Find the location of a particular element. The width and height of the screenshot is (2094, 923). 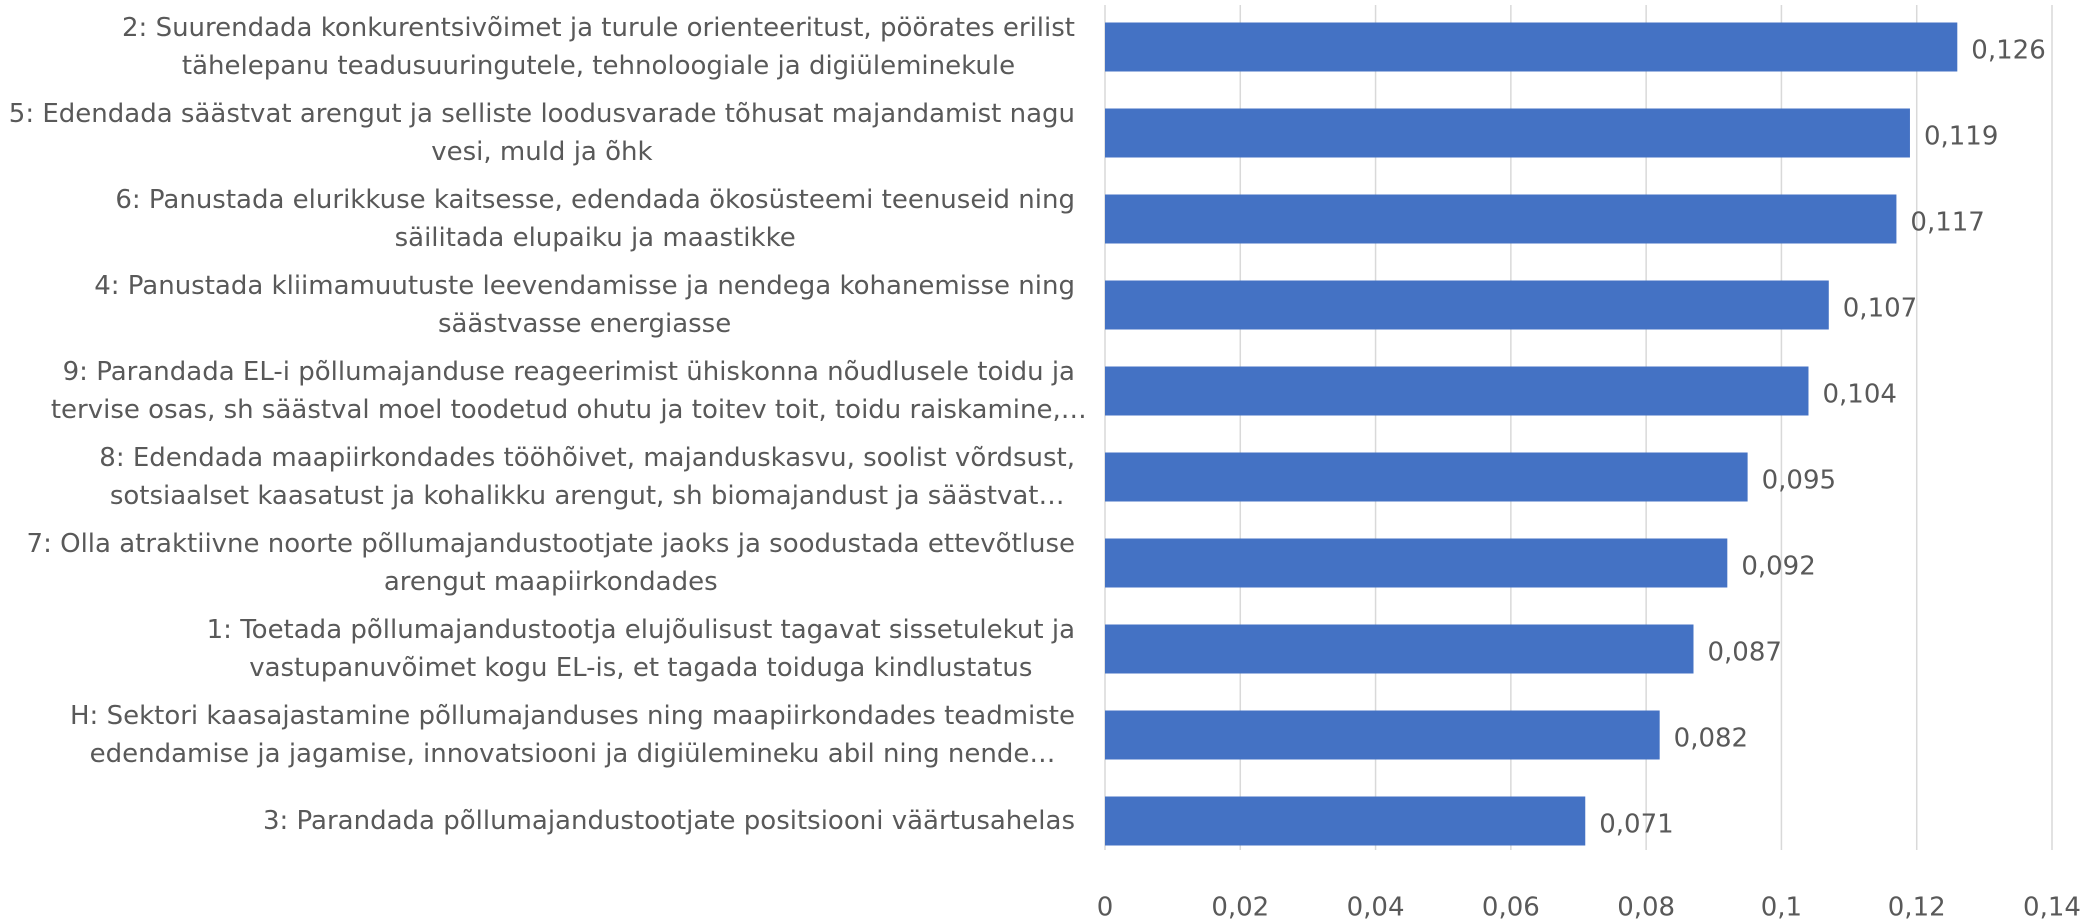

data-label: 0,117 is located at coordinates (1947, 223).